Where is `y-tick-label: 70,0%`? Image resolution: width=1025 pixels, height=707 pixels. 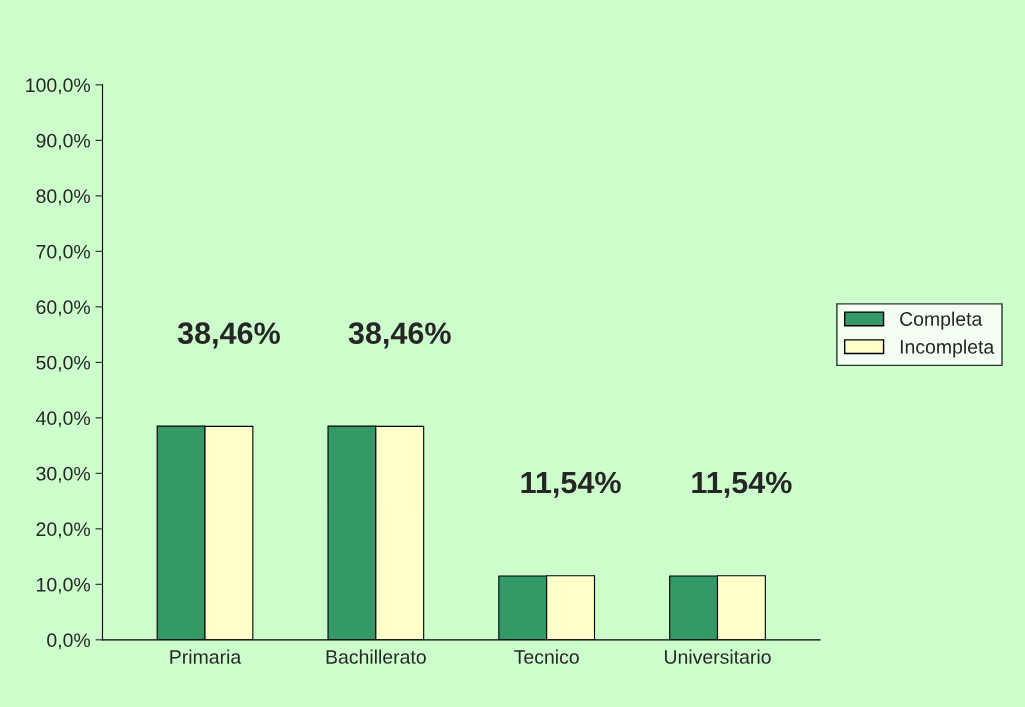
y-tick-label: 70,0% is located at coordinates (63, 252).